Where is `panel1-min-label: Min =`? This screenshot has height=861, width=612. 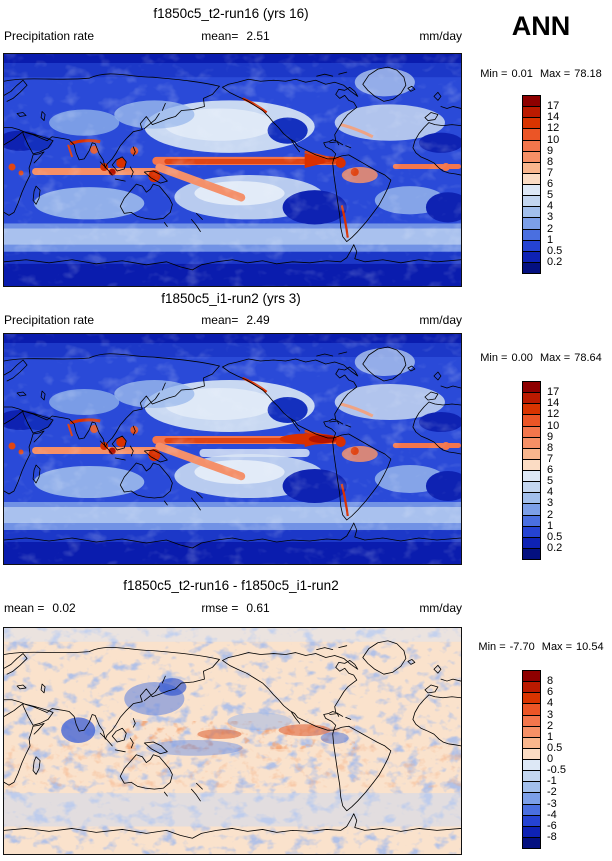 panel1-min-label: Min = is located at coordinates (494, 74).